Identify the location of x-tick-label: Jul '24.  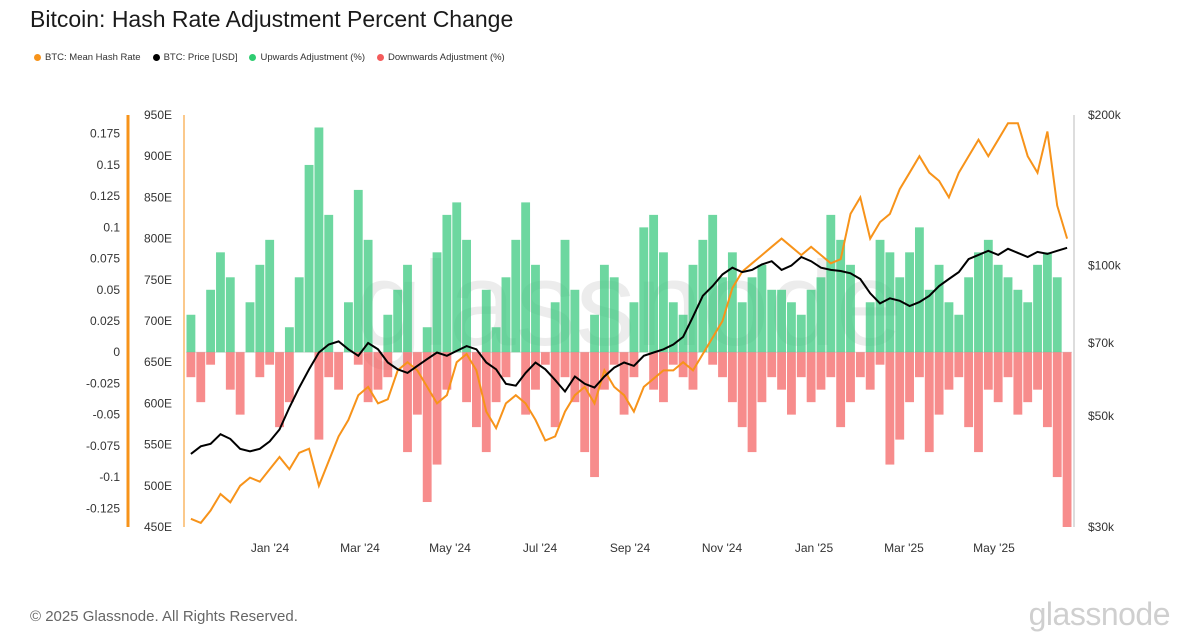
(540, 548).